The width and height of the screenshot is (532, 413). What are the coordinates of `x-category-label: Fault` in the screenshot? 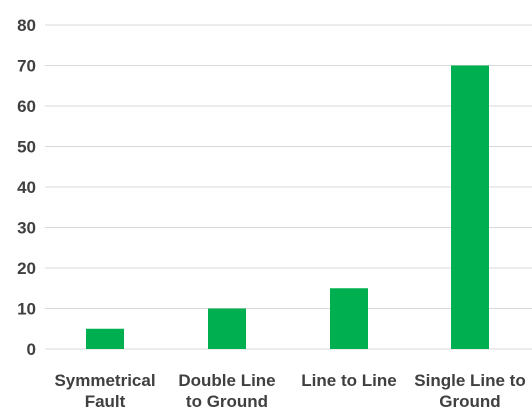 It's located at (105, 401).